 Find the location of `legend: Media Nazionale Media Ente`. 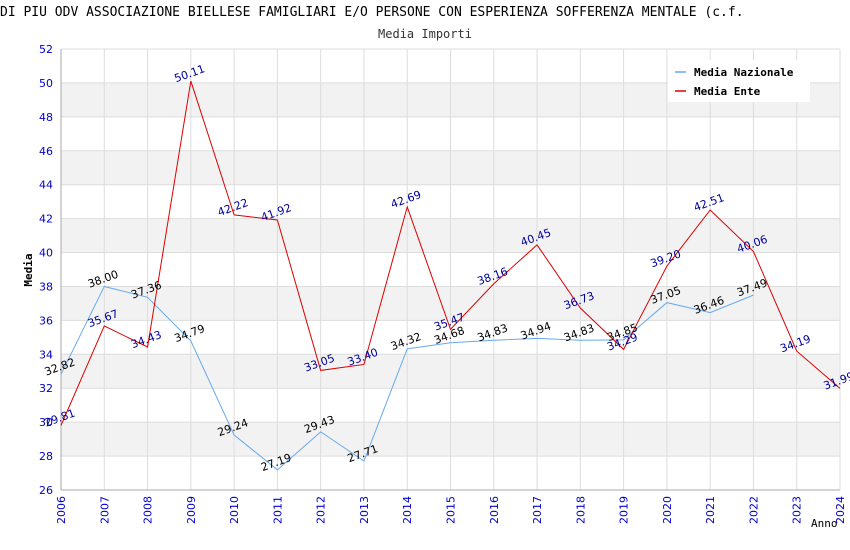

legend: Media Nazionale Media Ente is located at coordinates (739, 81).